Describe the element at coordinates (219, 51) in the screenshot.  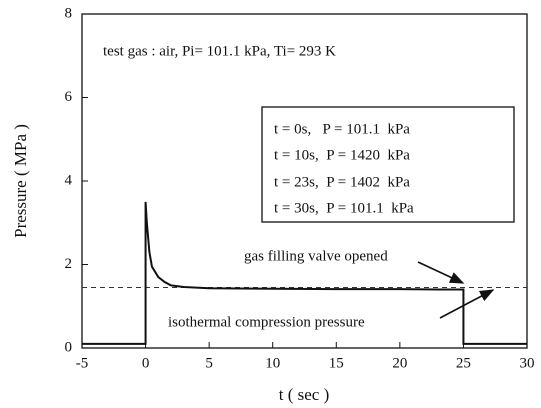
I see `annotation: test gas : air, Pi= 101.1 kPa, Ti= 293 K` at that location.